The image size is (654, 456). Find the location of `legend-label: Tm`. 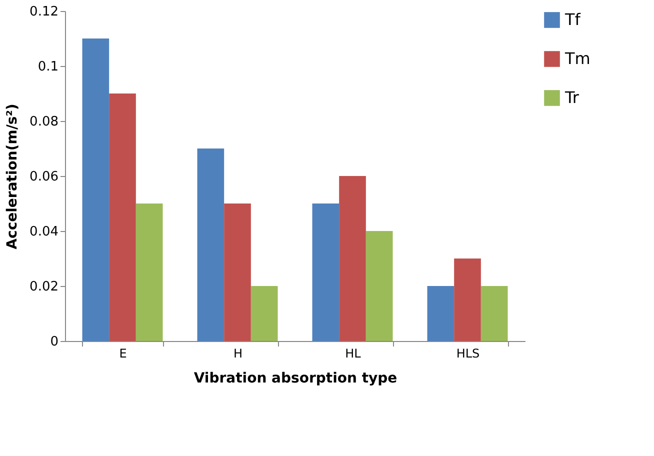

legend-label: Tm is located at coordinates (577, 58).